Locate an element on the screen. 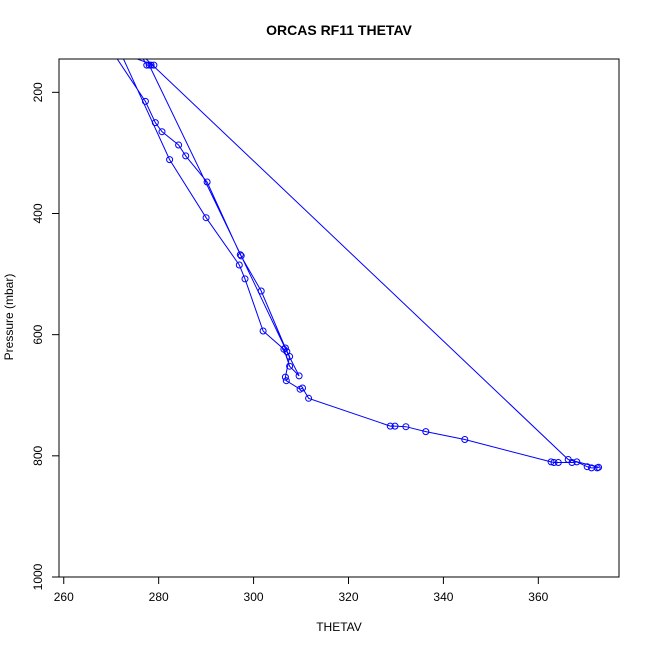 This screenshot has width=650, height=650. x-axis-label: THETAV is located at coordinates (339, 627).